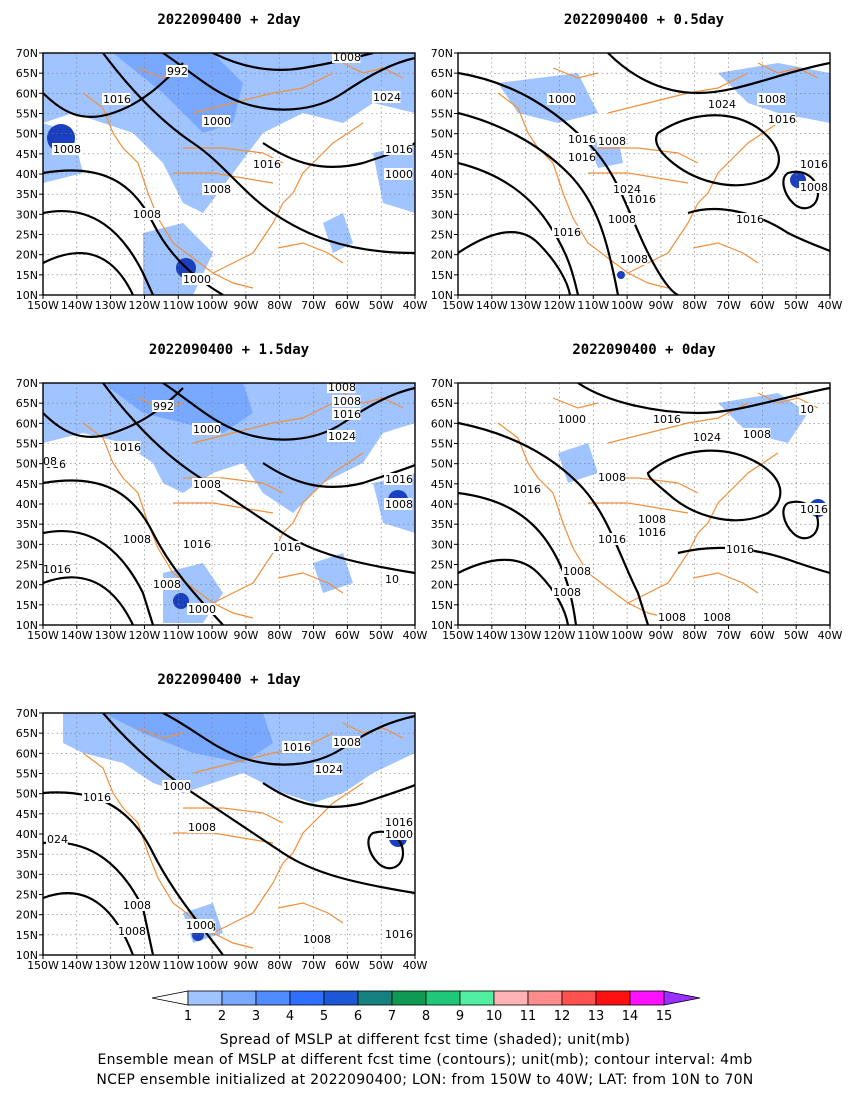  Describe the element at coordinates (442, 524) in the screenshot. I see `lat-tick-label: 35N` at that location.